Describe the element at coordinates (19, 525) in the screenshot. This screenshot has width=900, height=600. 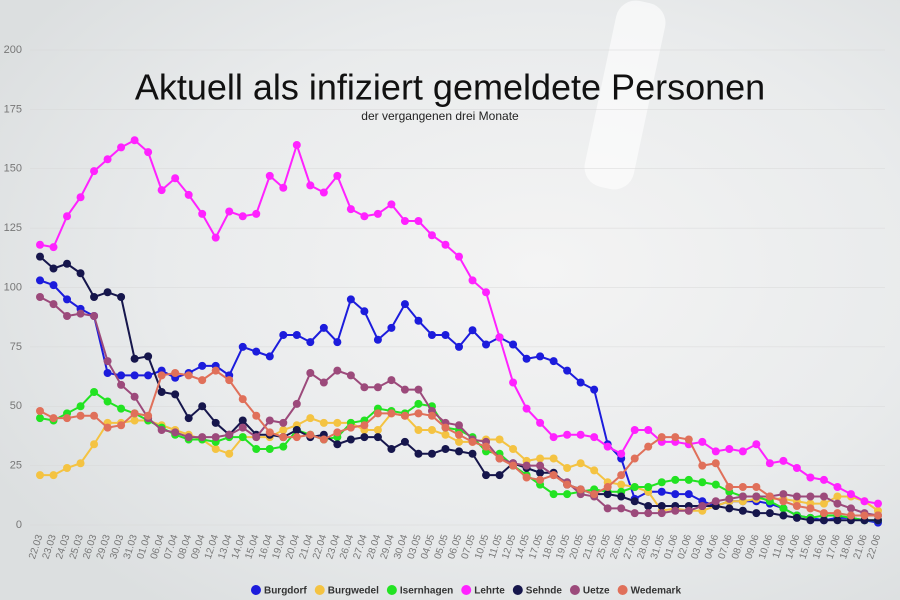
I see `y-tick-label: 0` at that location.